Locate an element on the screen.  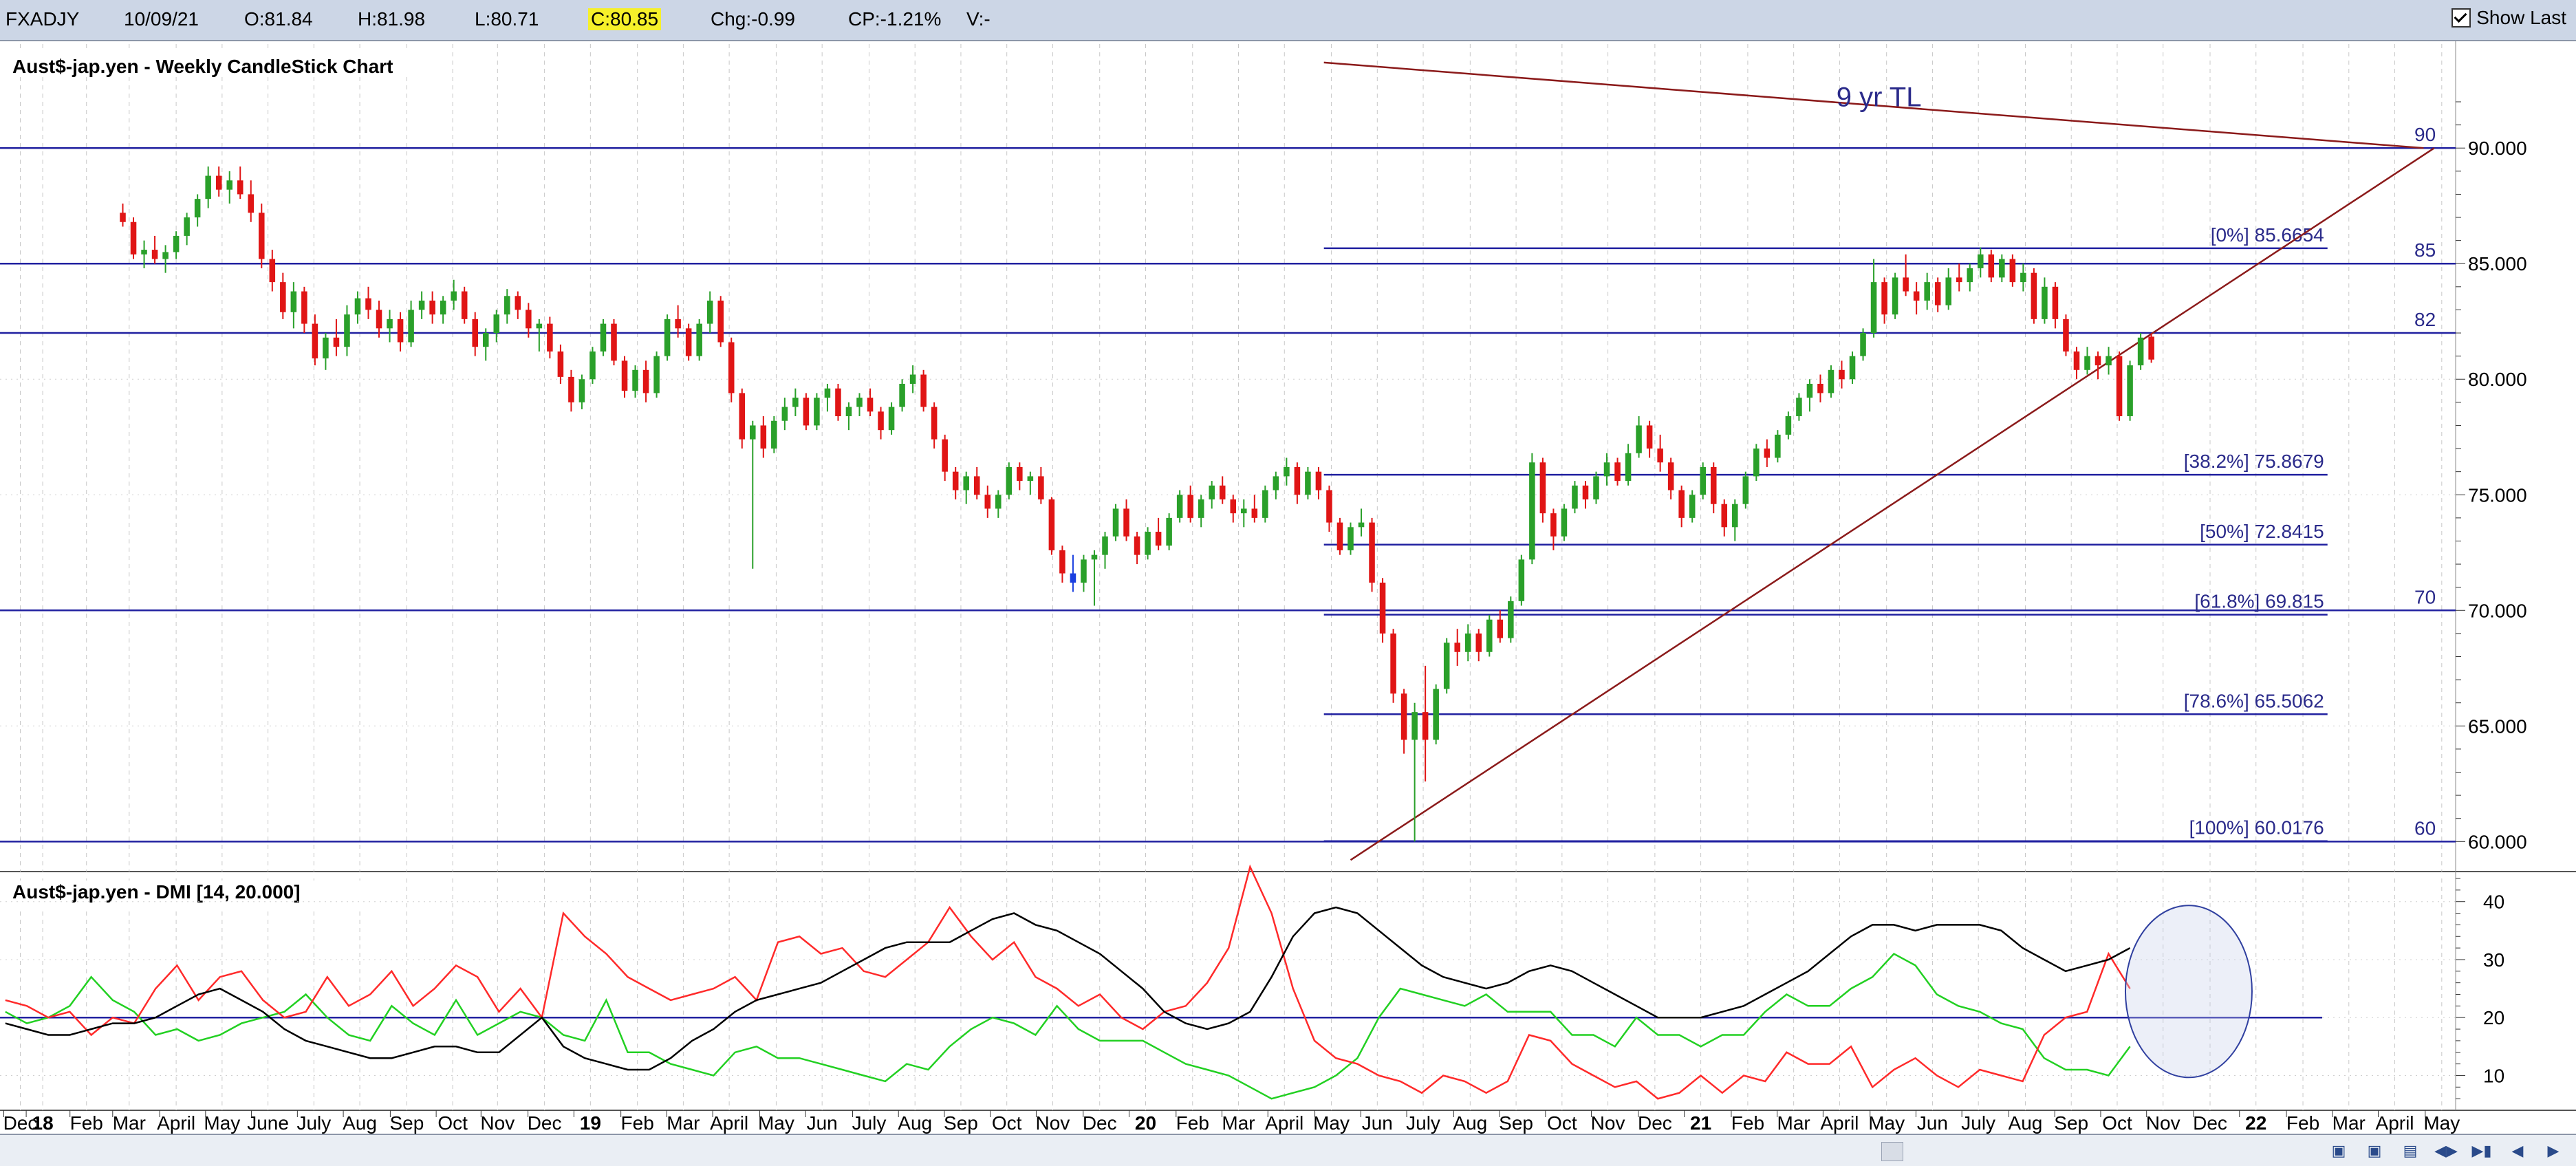
x-axis-label: 21 is located at coordinates (1701, 1123).